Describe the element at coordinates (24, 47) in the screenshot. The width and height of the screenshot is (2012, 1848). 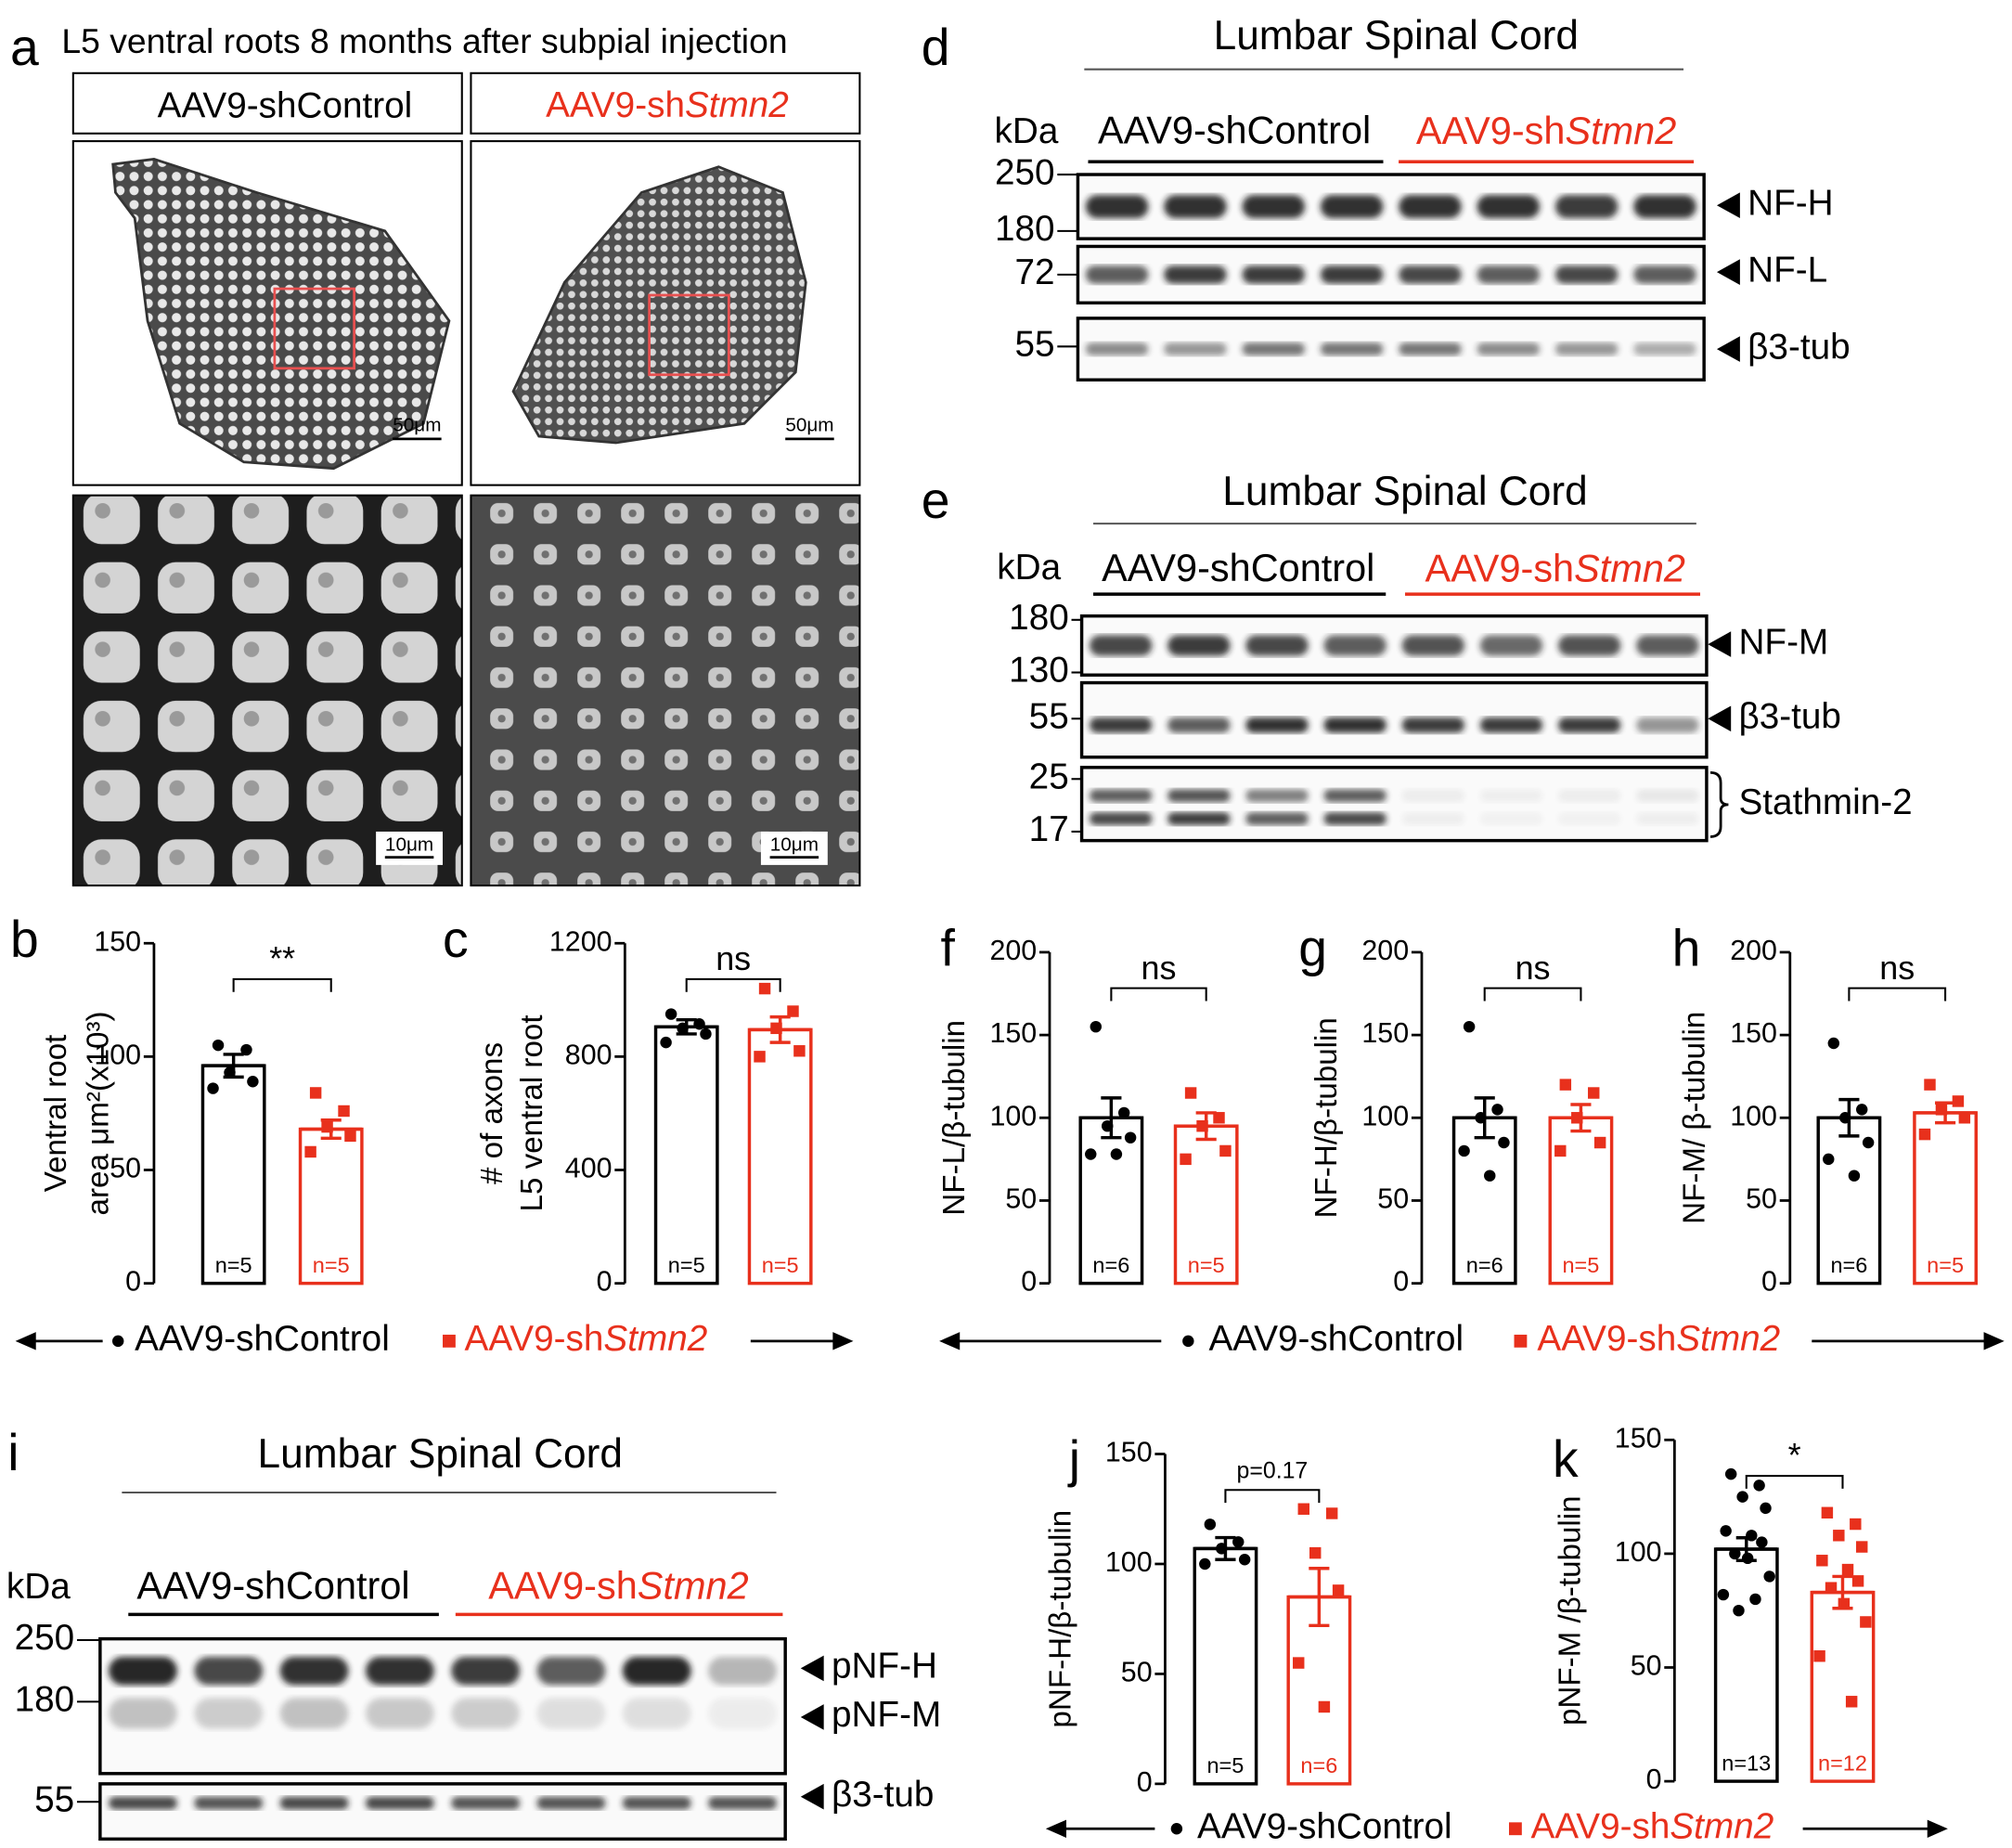
I see `panel-letter: a` at that location.